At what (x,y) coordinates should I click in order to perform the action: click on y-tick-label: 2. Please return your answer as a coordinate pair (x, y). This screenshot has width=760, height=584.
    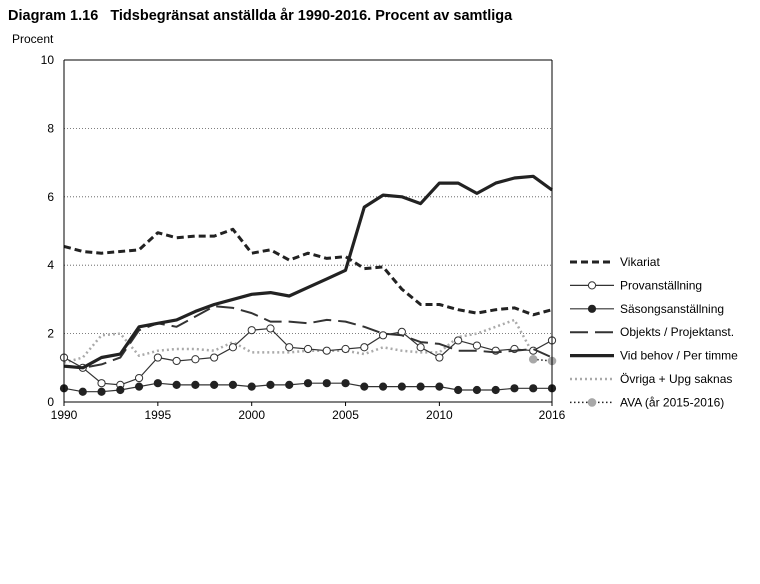
    Looking at the image, I should click on (50, 334).